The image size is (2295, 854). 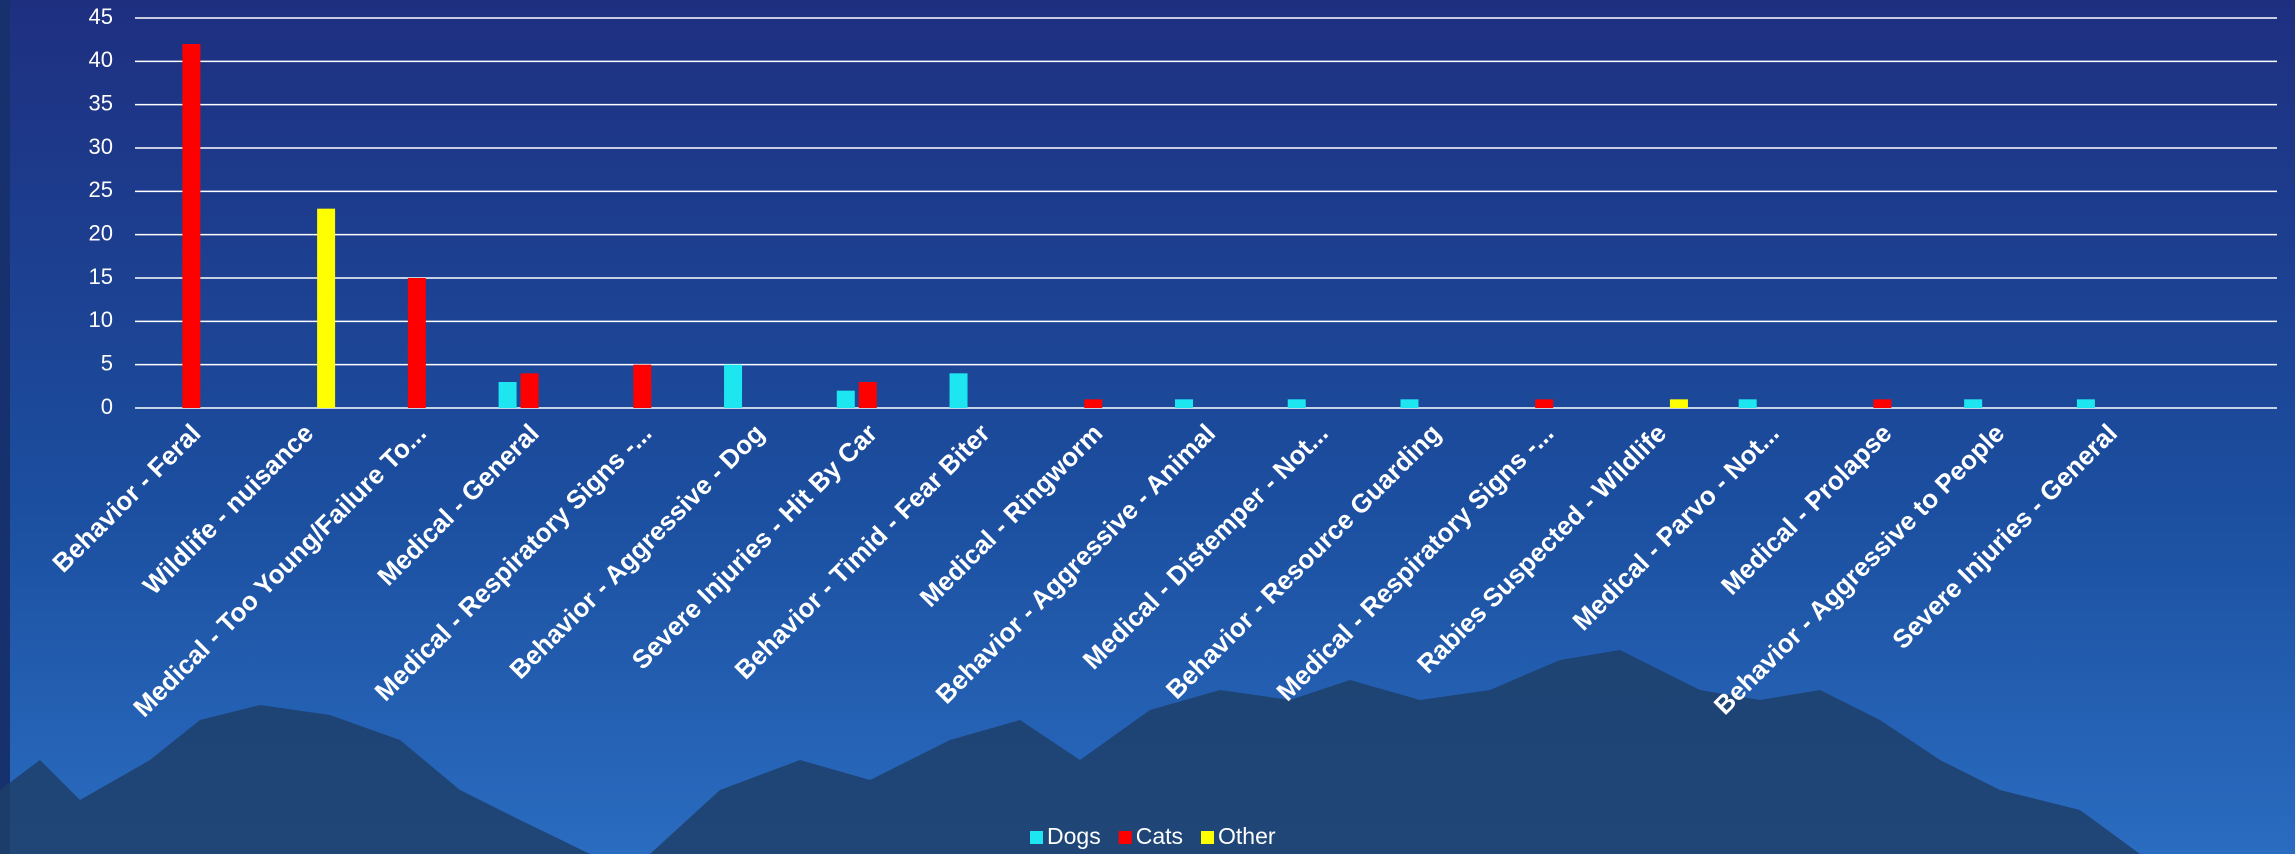 I want to click on y-tick-label: 0, so click(x=107, y=406).